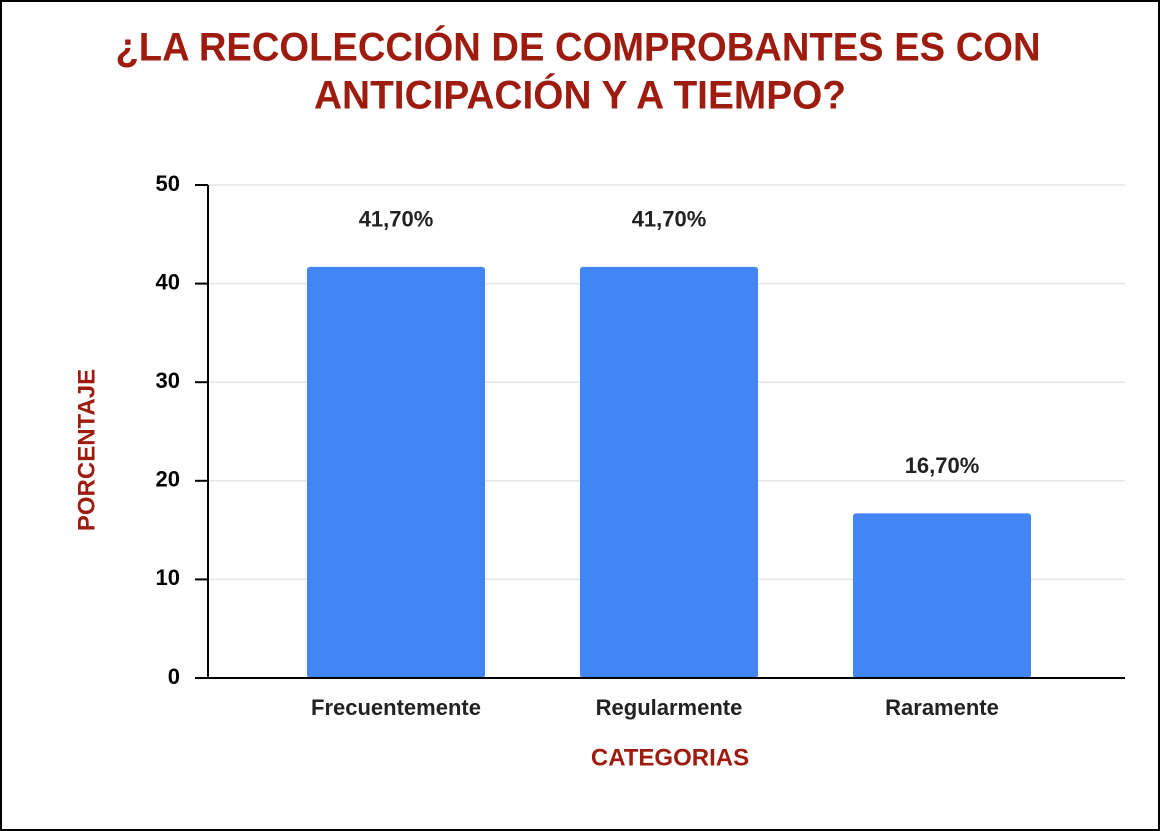  What do you see at coordinates (669, 707) in the screenshot?
I see `x-tick-label: Regularmente` at bounding box center [669, 707].